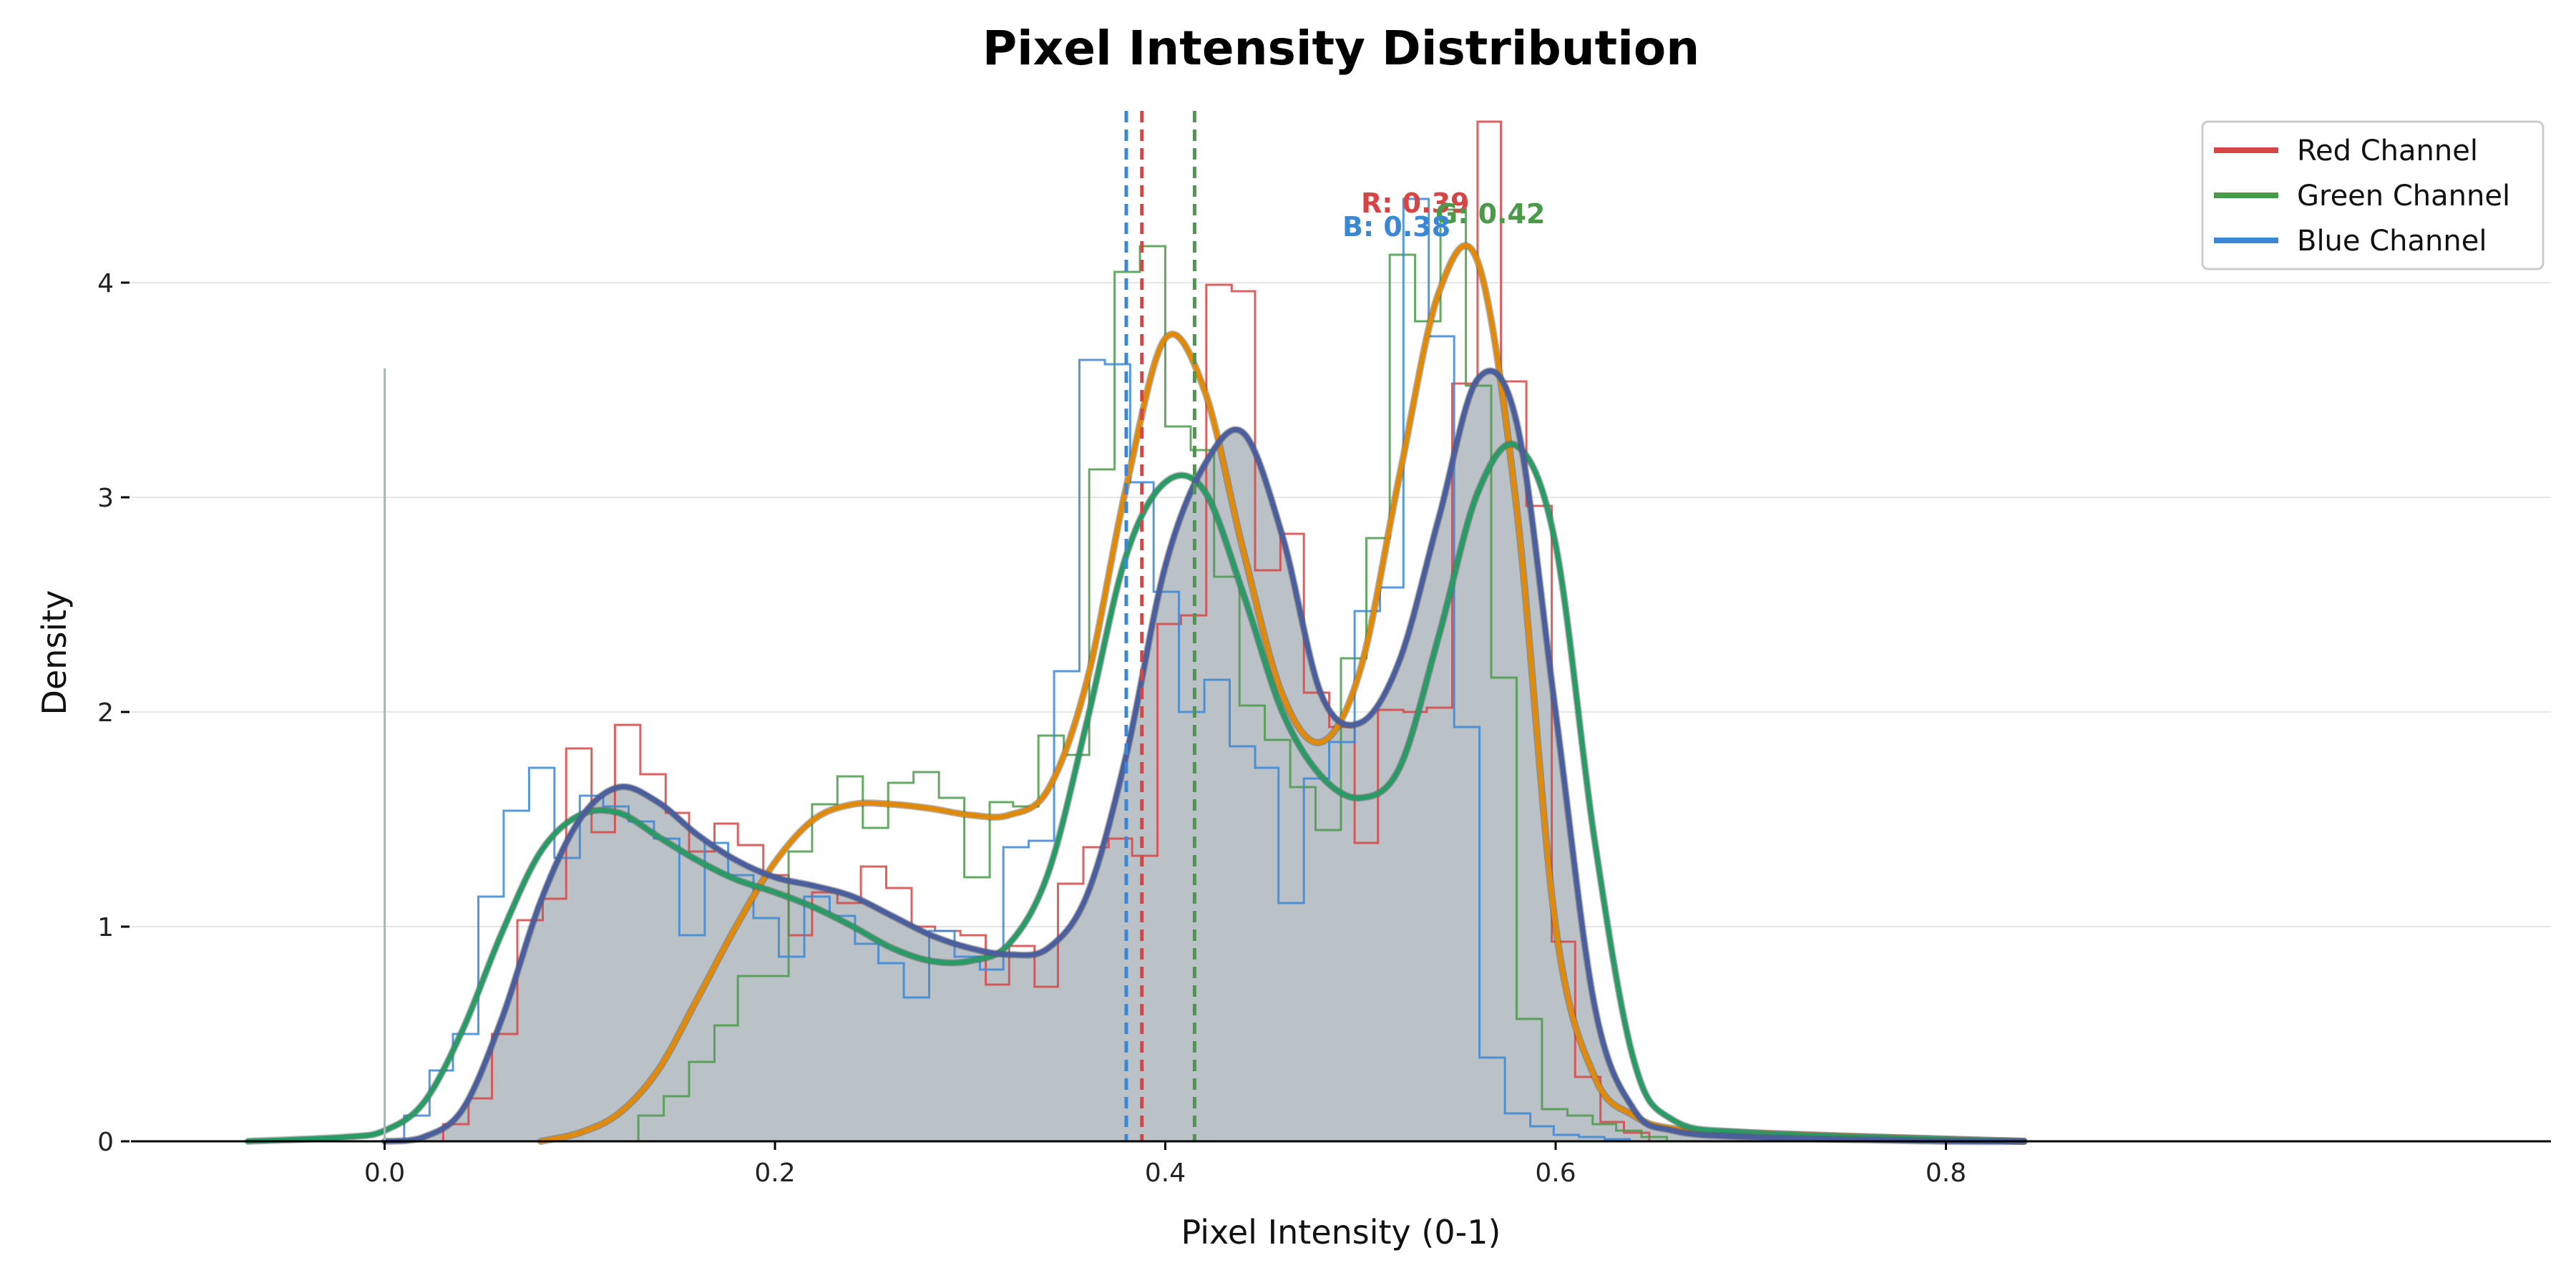  What do you see at coordinates (105, 498) in the screenshot?
I see `y-tick-label-3: 3` at bounding box center [105, 498].